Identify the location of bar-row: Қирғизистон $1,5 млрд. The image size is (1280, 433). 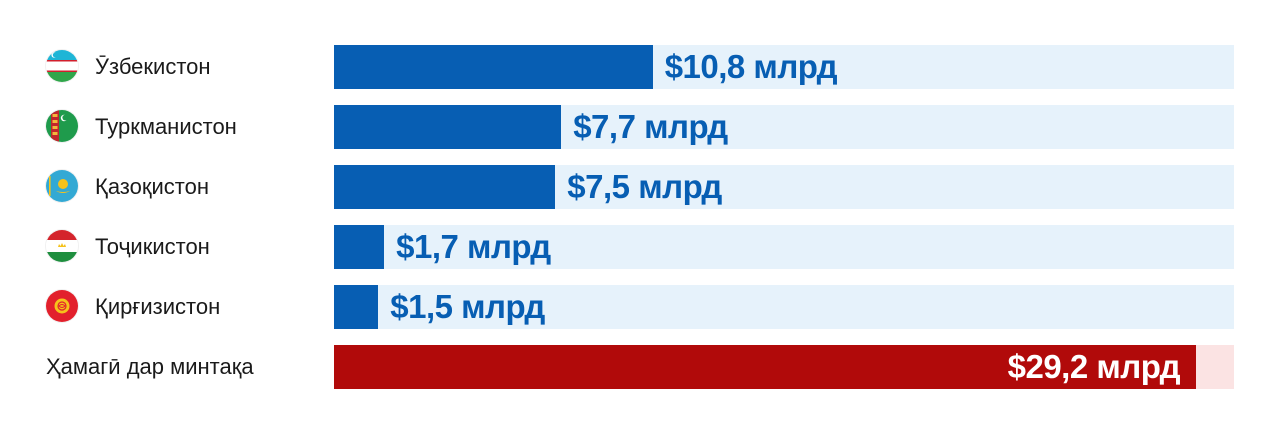
(640, 307).